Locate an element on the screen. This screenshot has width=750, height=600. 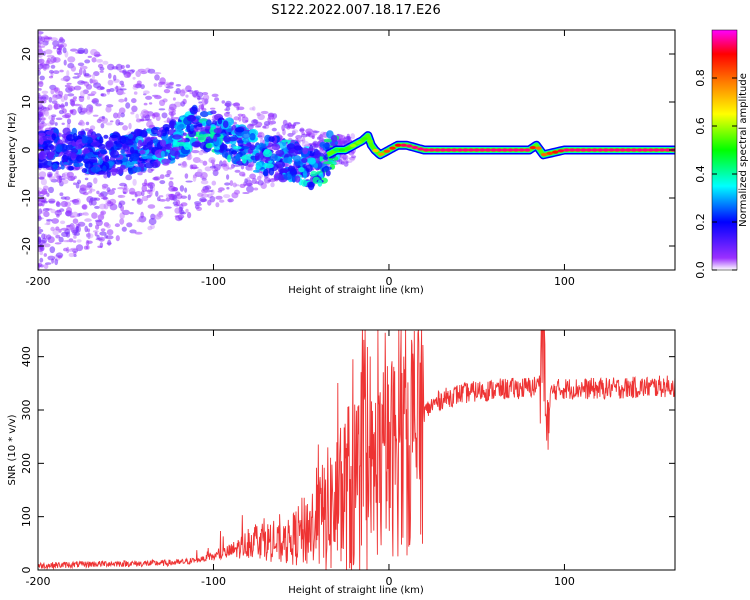
colorbar-ticks: 0.0 0.2 0.4 0.6 0.8 is located at coordinates (715, 174).